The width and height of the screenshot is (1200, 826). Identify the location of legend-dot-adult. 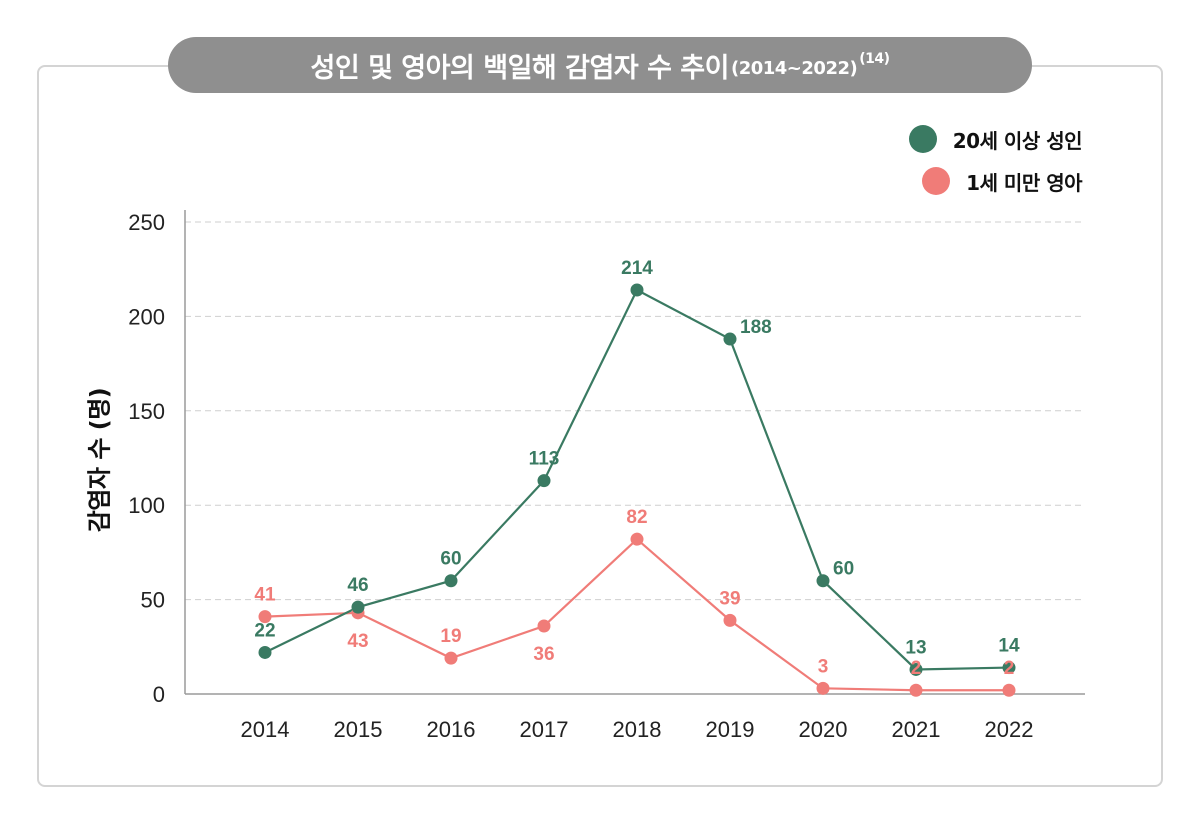
(922, 139).